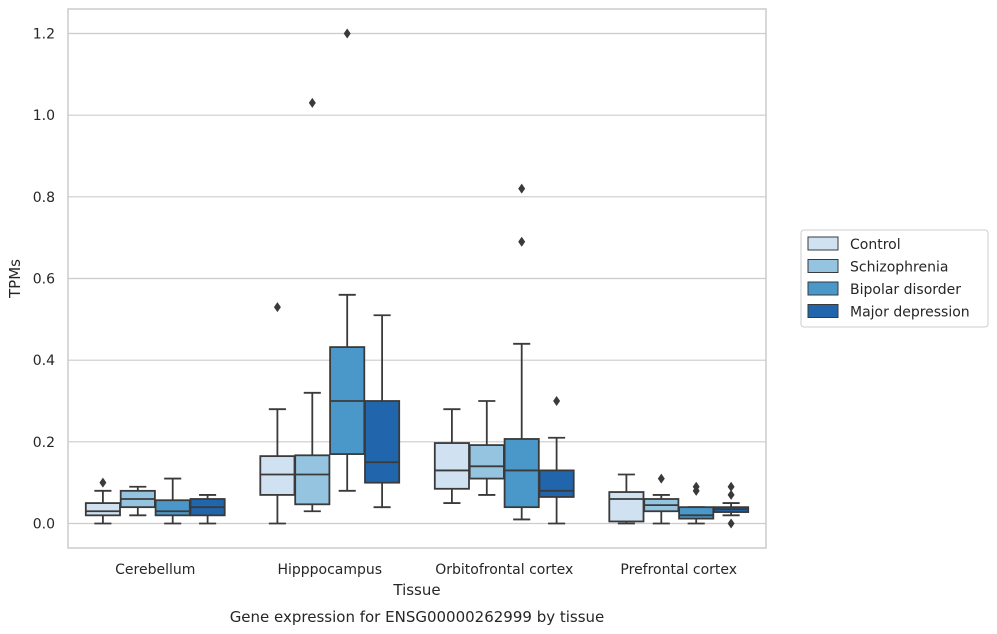 Image resolution: width=997 pixels, height=634 pixels. Describe the element at coordinates (899, 268) in the screenshot. I see `legend-label: Schizophrenia` at that location.